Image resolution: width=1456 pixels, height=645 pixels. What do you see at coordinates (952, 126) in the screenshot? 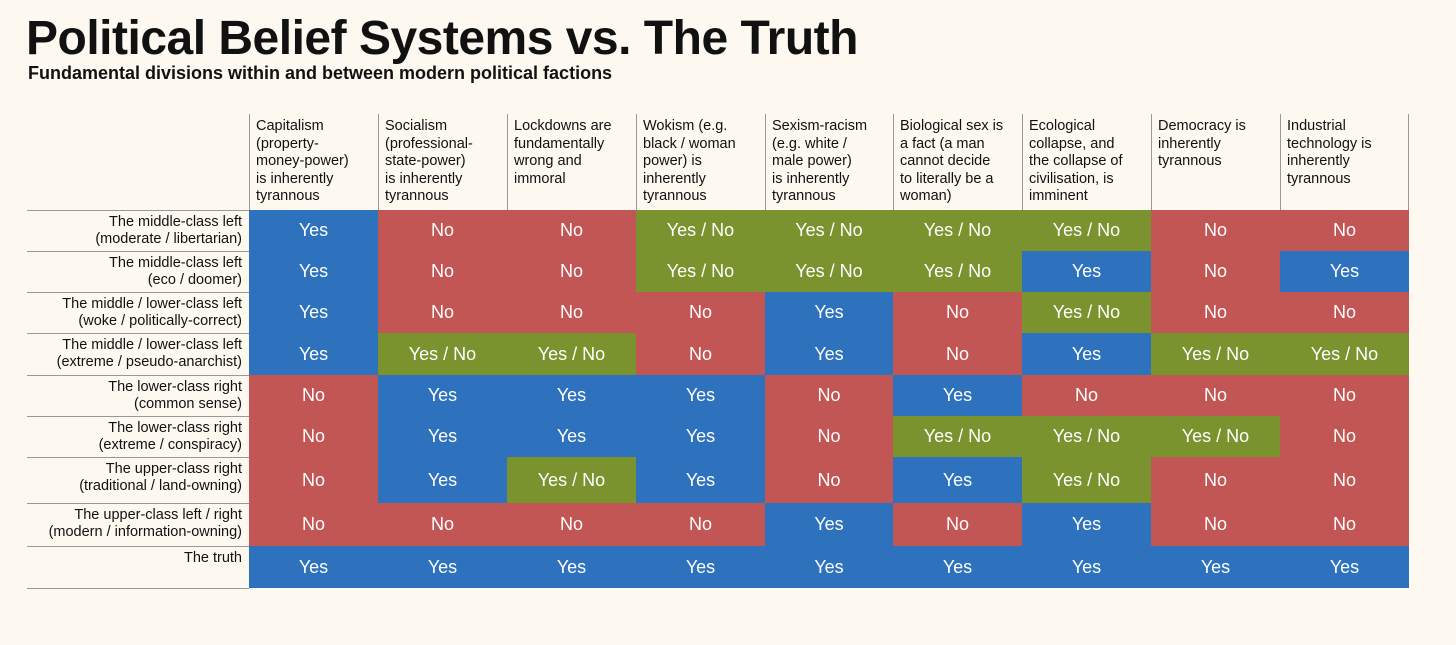
I see `column-header-line: Biological sex is` at bounding box center [952, 126].